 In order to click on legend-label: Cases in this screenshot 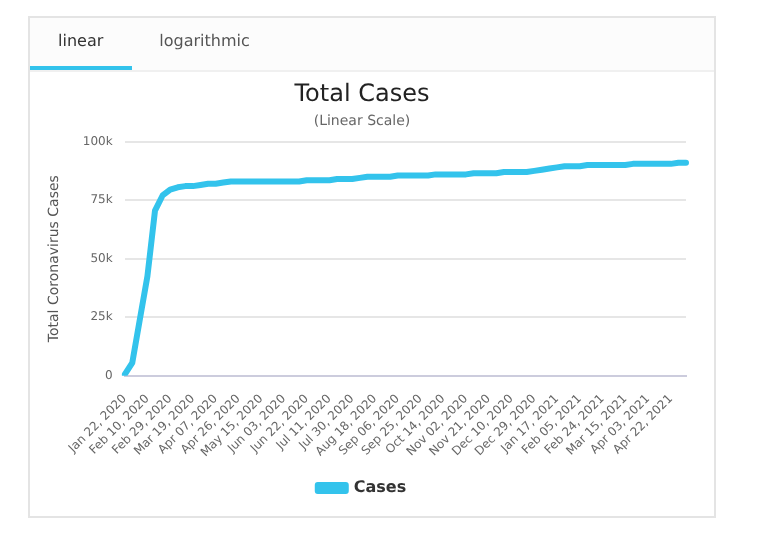, I will do `click(380, 487)`.